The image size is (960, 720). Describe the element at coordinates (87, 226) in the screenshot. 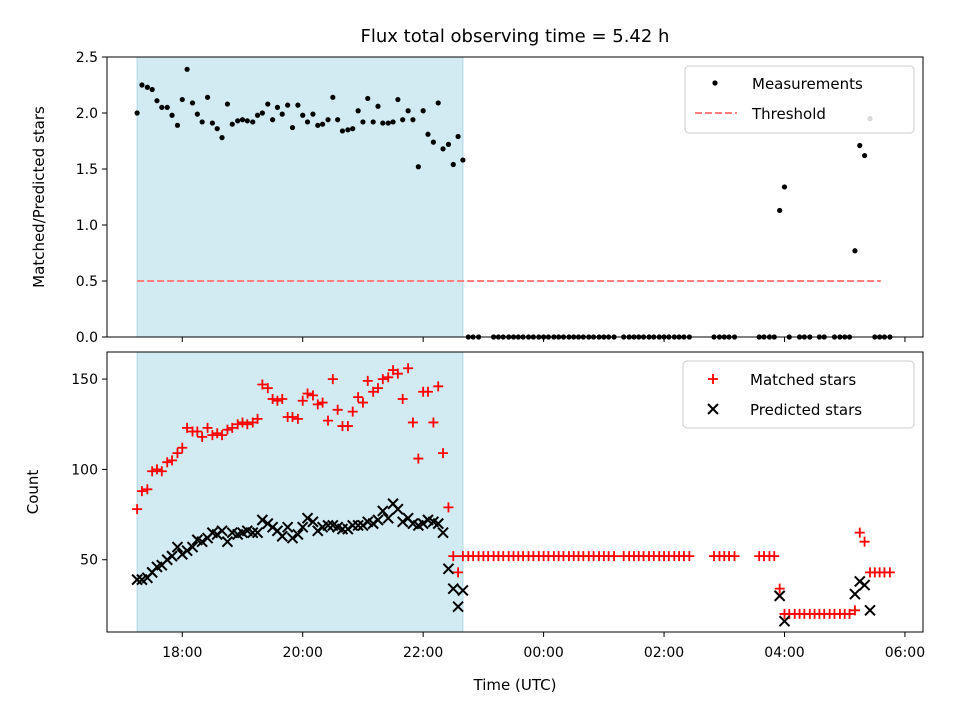

I see `y-tick-label: 1.0` at that location.